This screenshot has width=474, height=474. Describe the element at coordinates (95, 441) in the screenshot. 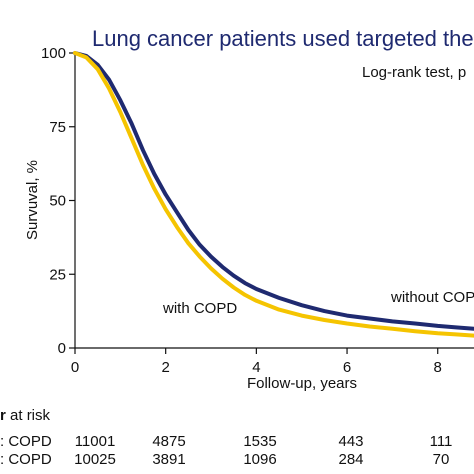

I see `risk-count: 11001` at that location.